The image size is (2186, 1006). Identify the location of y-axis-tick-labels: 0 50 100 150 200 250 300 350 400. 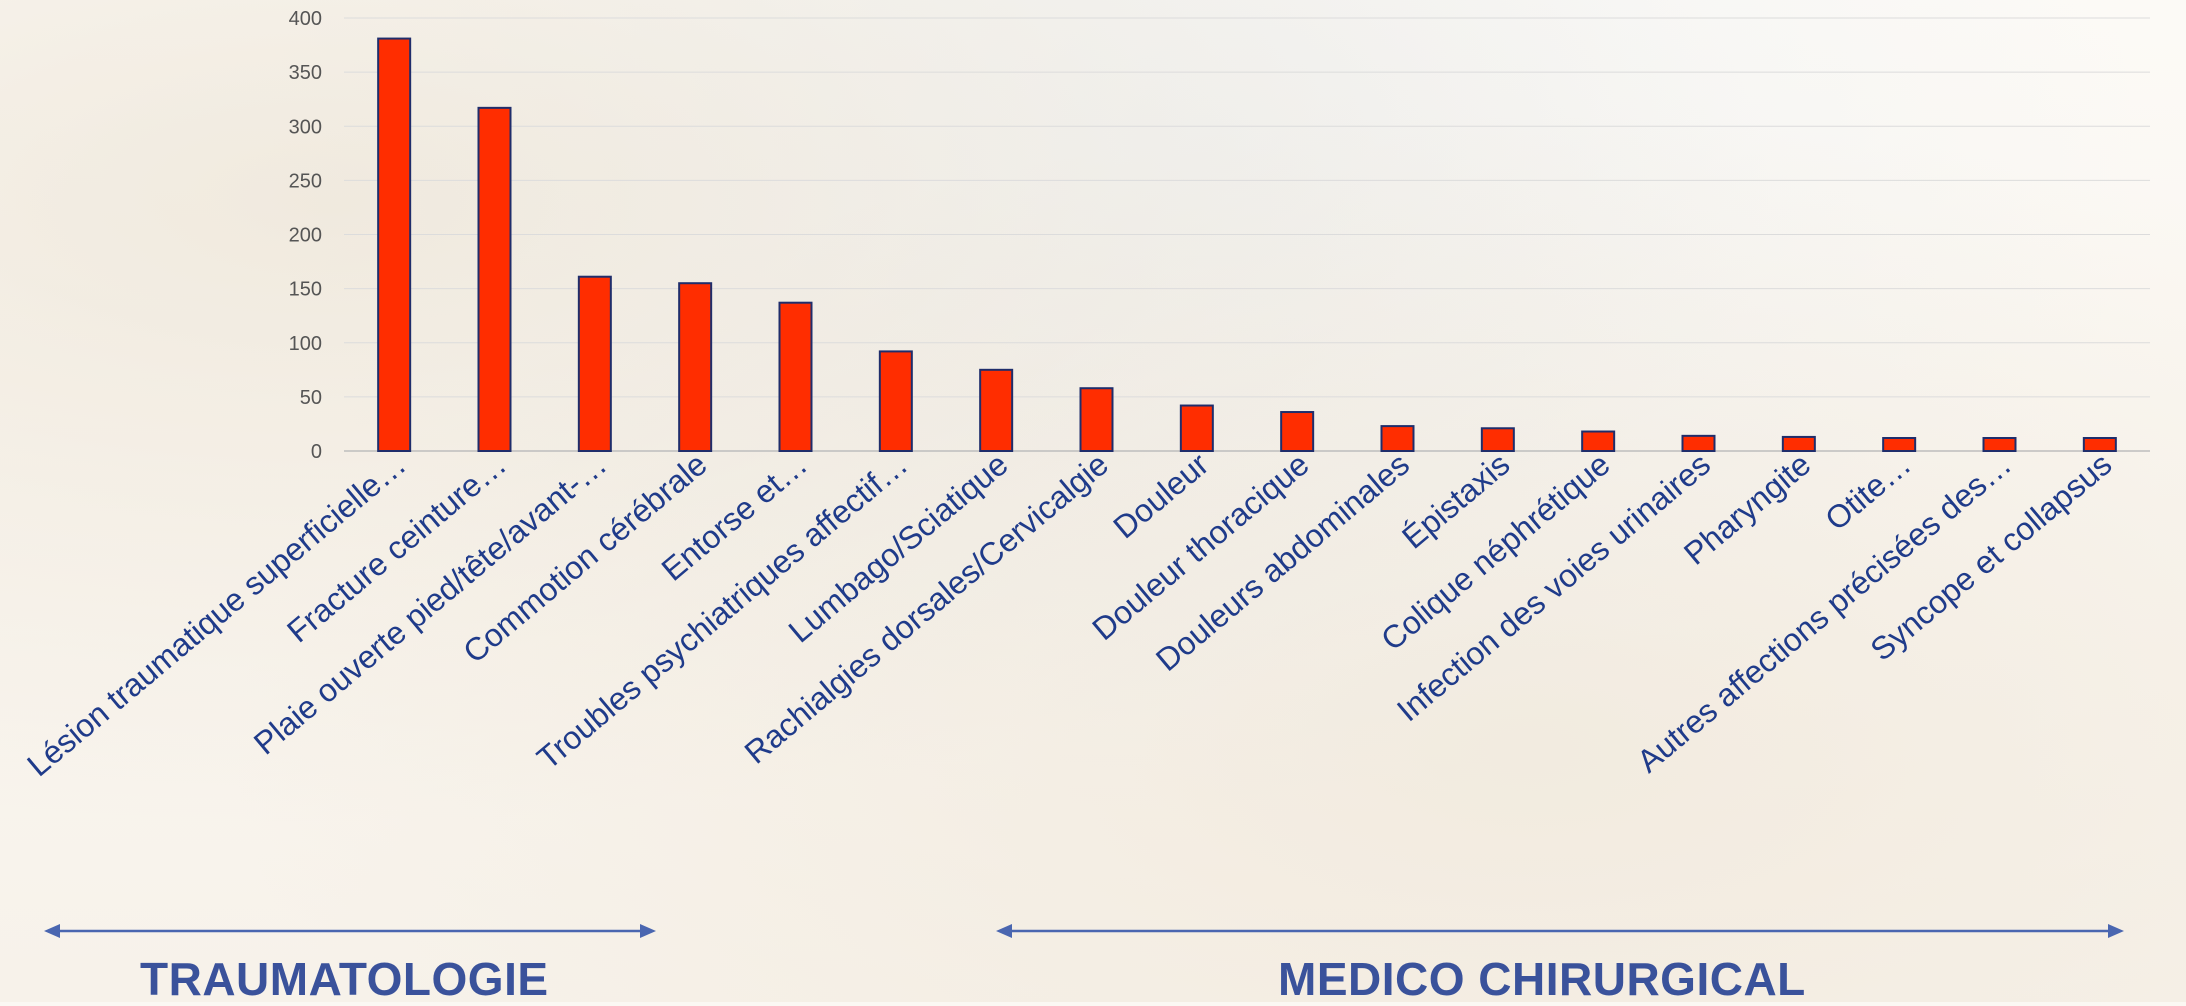
(305, 235).